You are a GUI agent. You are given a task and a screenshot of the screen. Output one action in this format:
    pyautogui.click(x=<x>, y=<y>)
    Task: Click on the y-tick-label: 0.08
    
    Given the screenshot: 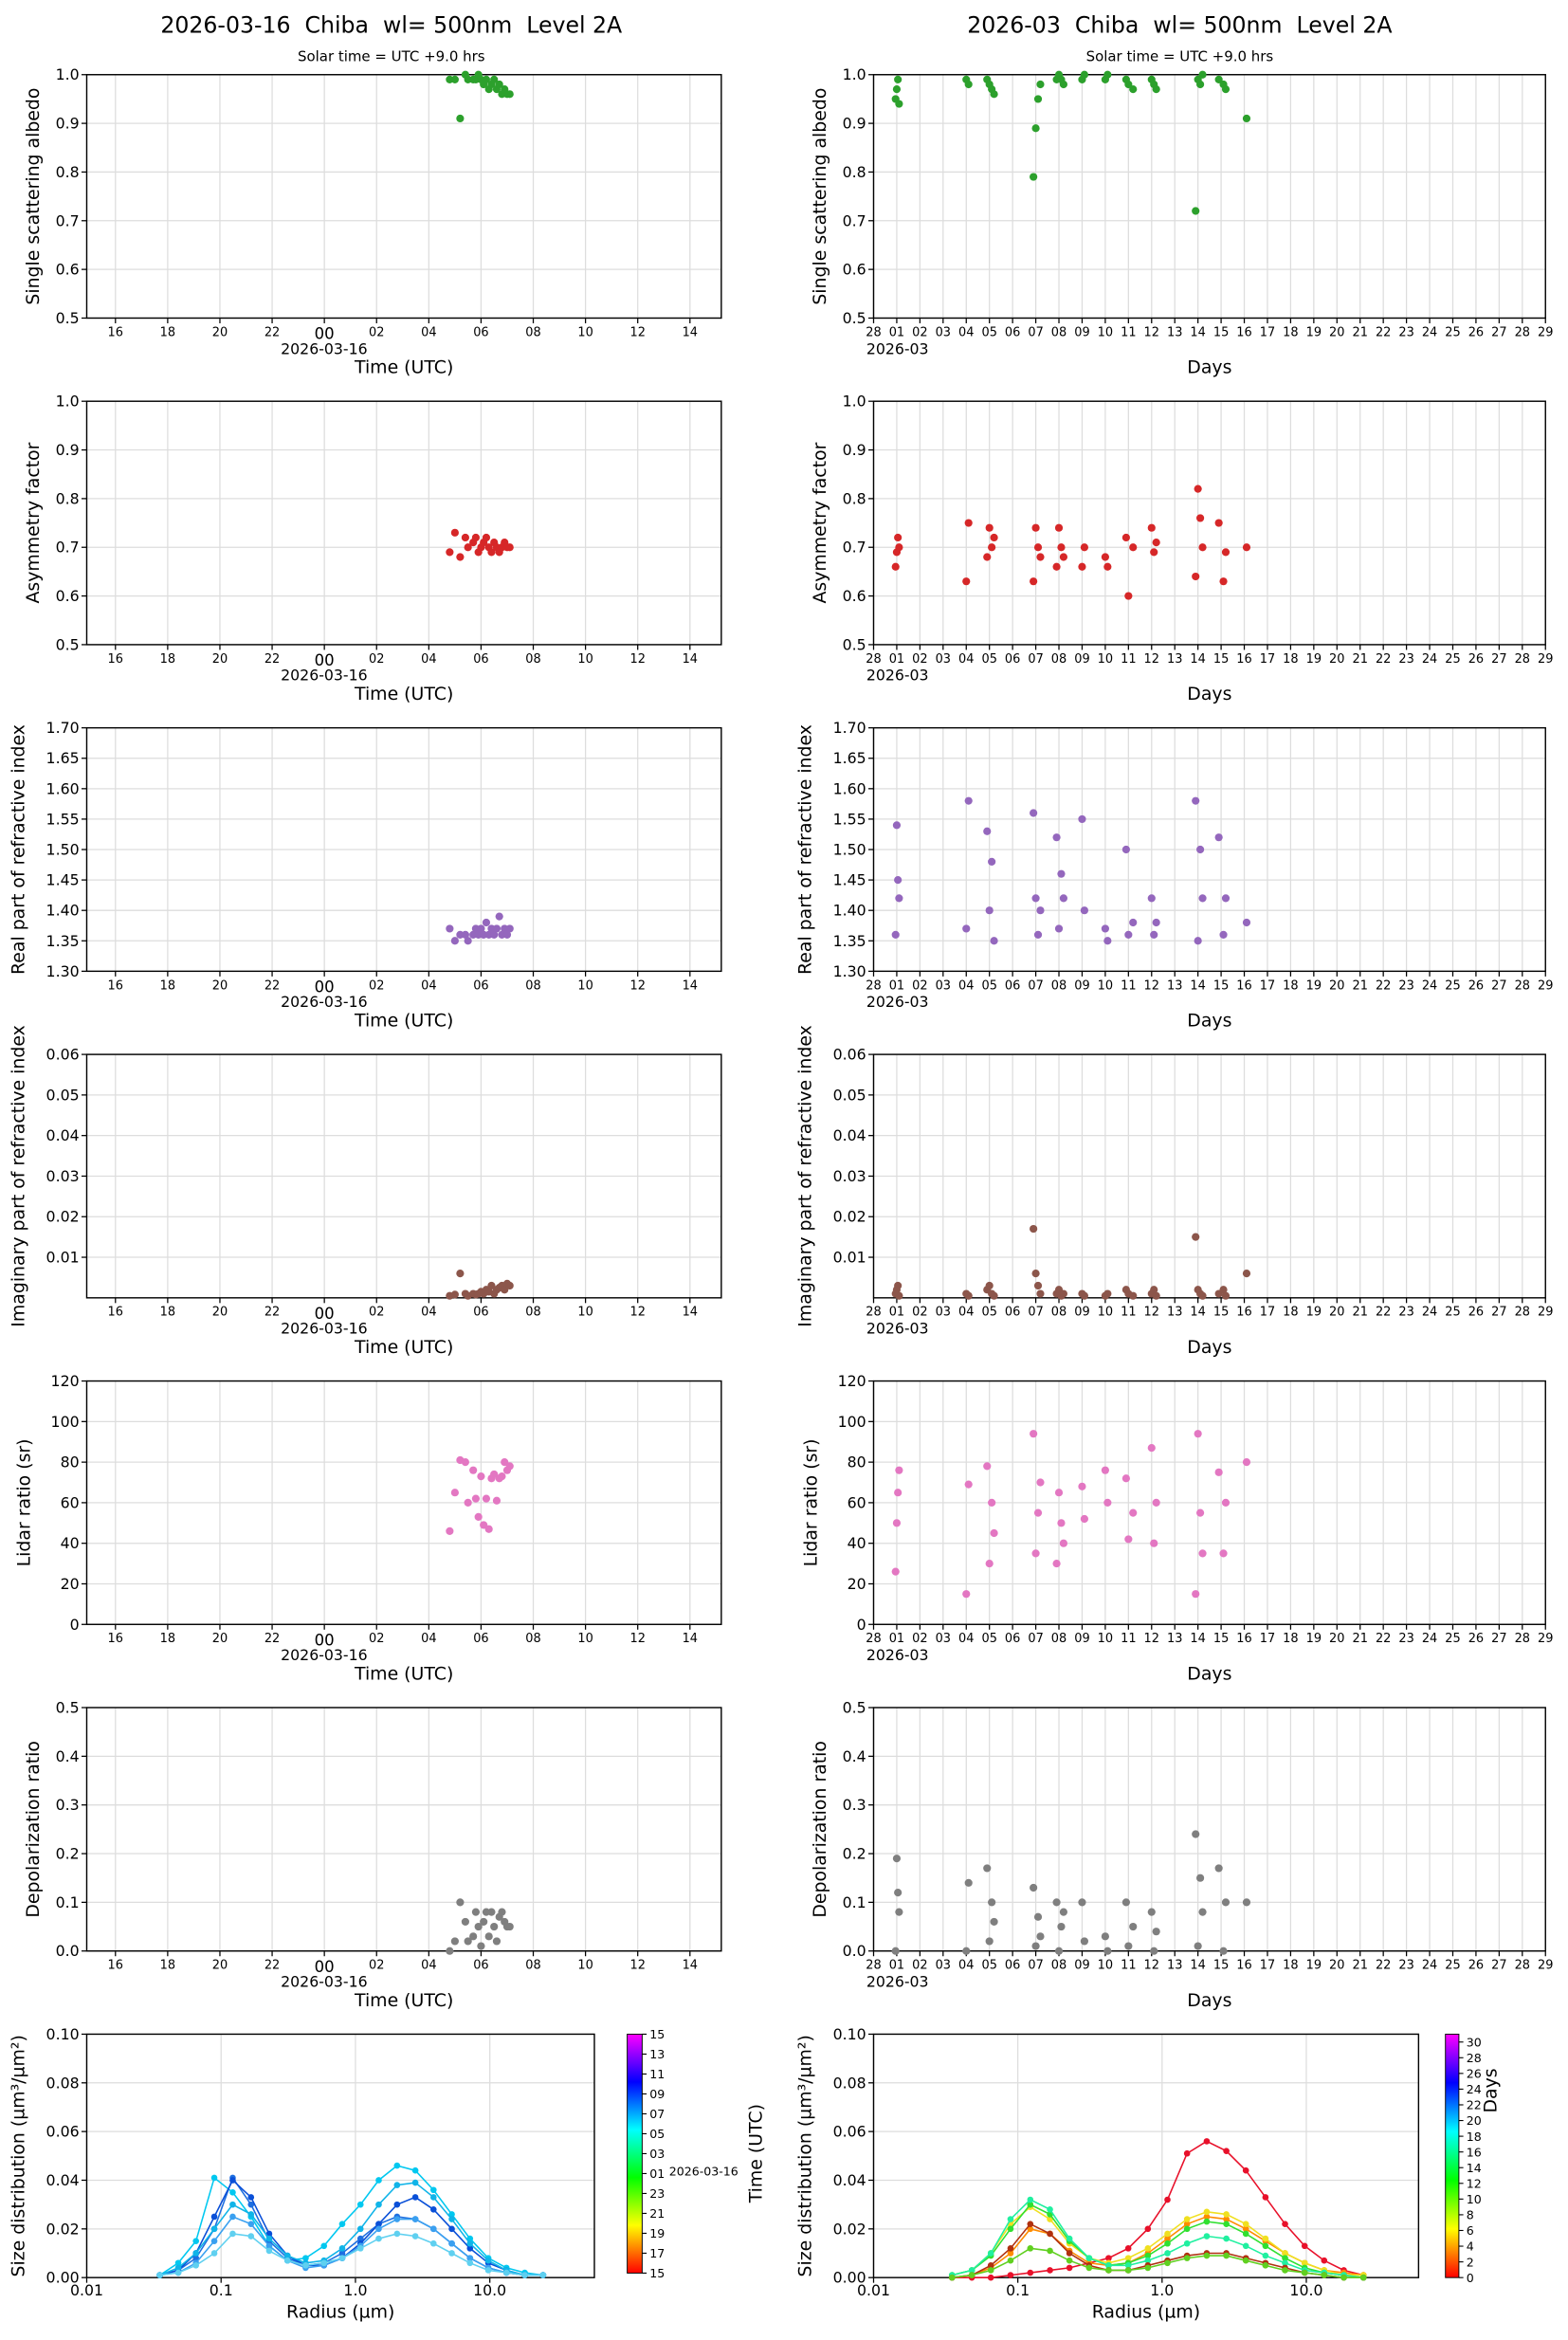 What is the action you would take?
    pyautogui.click(x=849, y=2083)
    